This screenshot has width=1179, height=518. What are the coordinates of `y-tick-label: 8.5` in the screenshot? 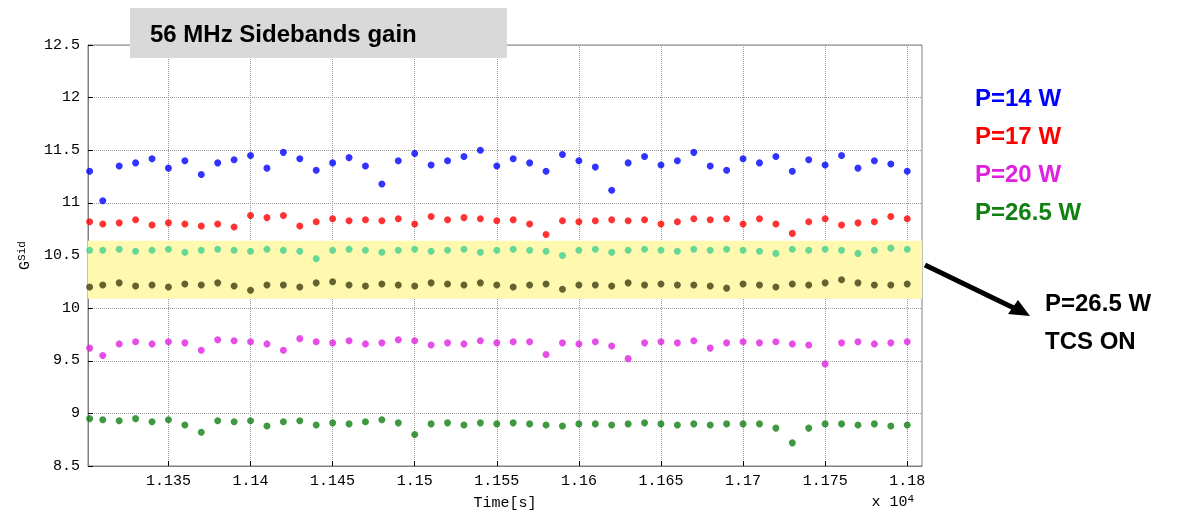 It's located at (66, 466).